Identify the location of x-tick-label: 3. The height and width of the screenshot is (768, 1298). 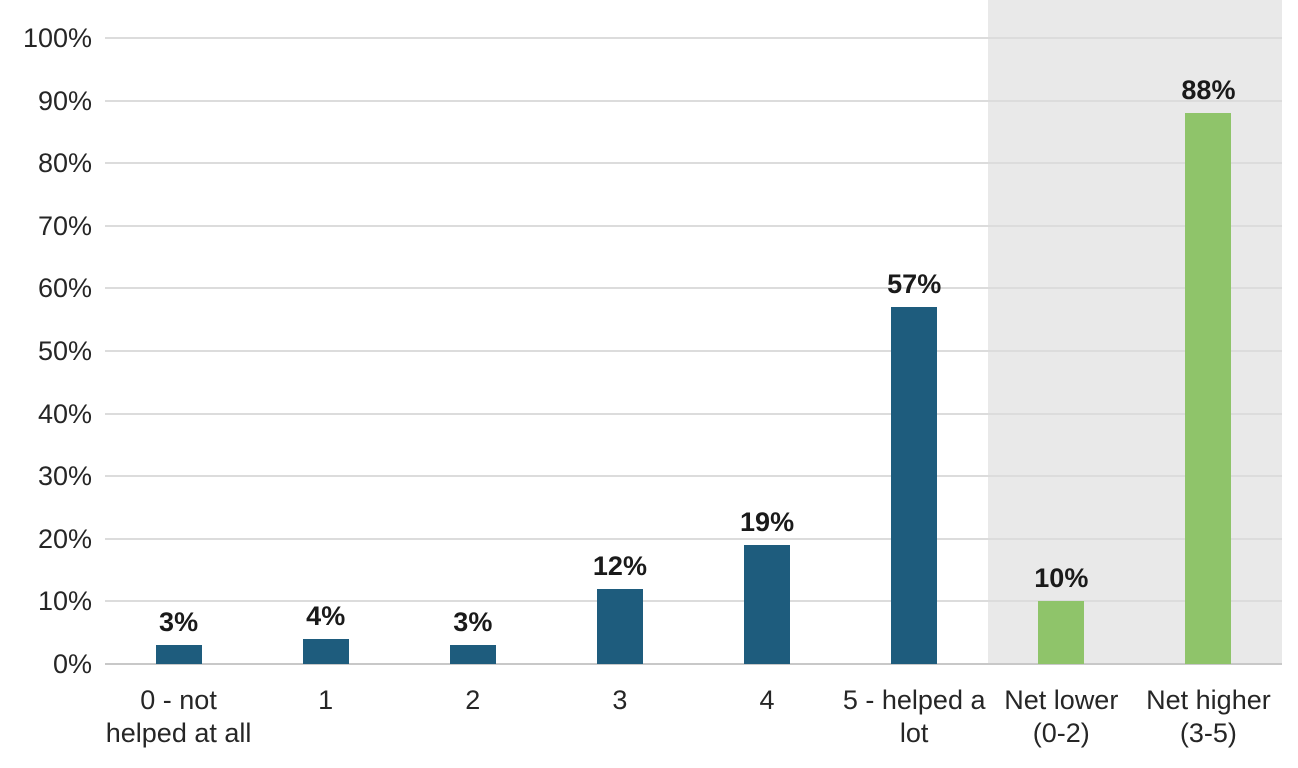
(619, 700).